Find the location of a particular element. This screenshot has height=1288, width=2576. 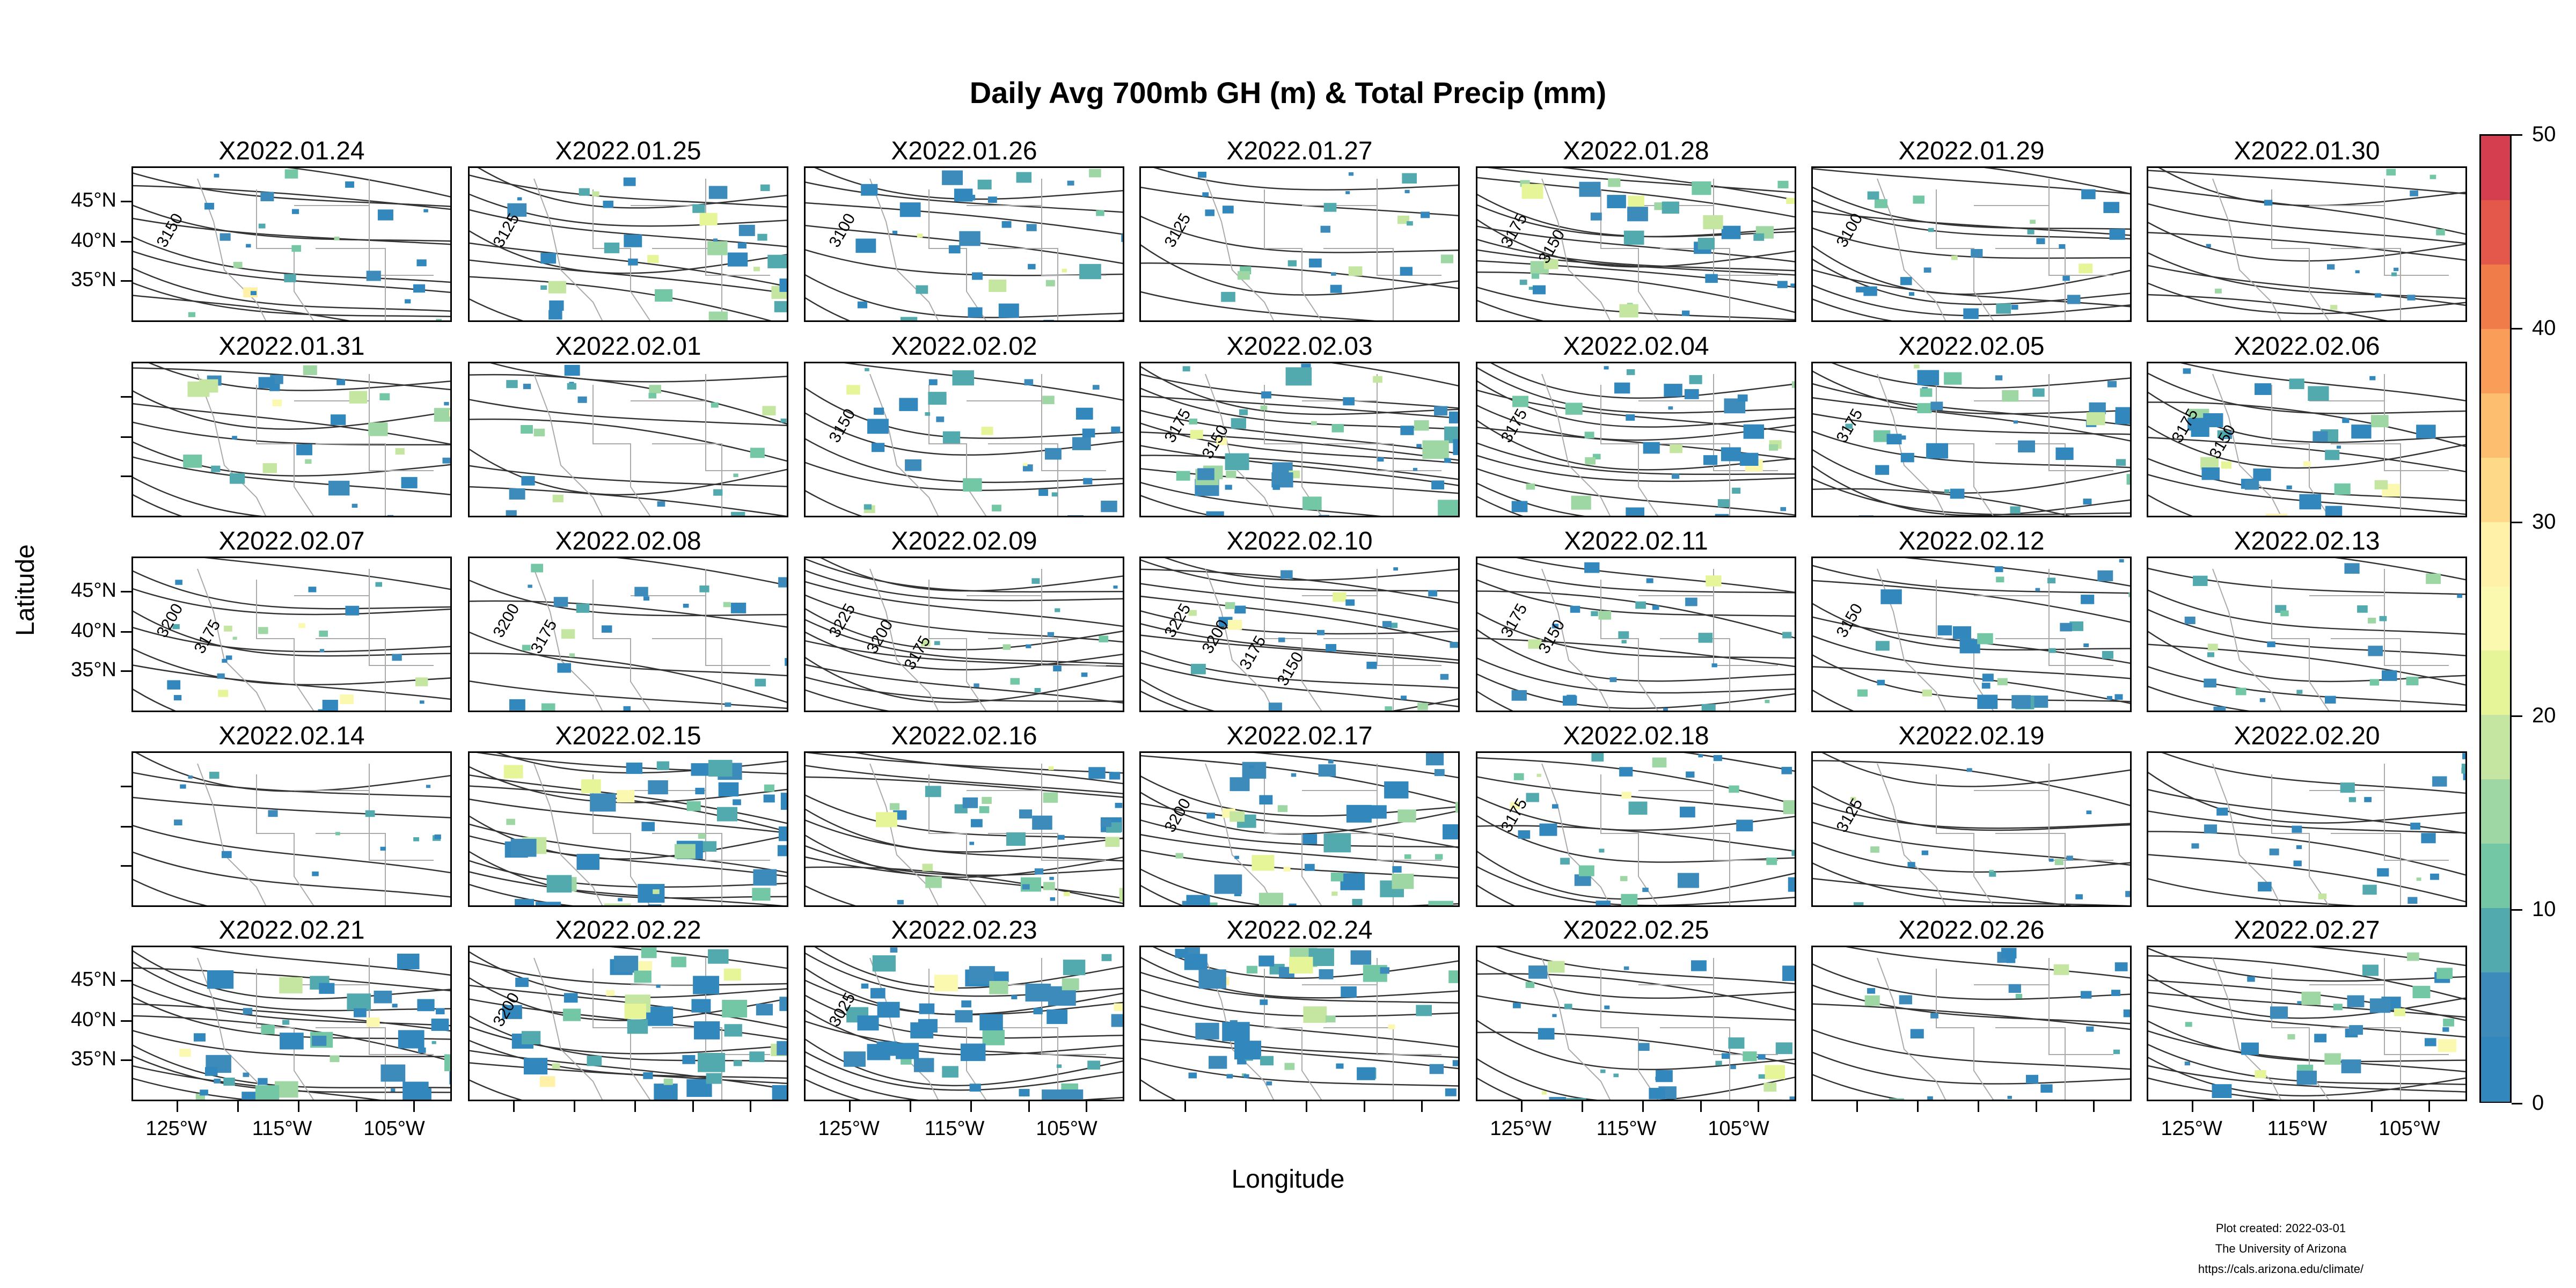

map-panel: X2022.02.15 is located at coordinates (628, 814).